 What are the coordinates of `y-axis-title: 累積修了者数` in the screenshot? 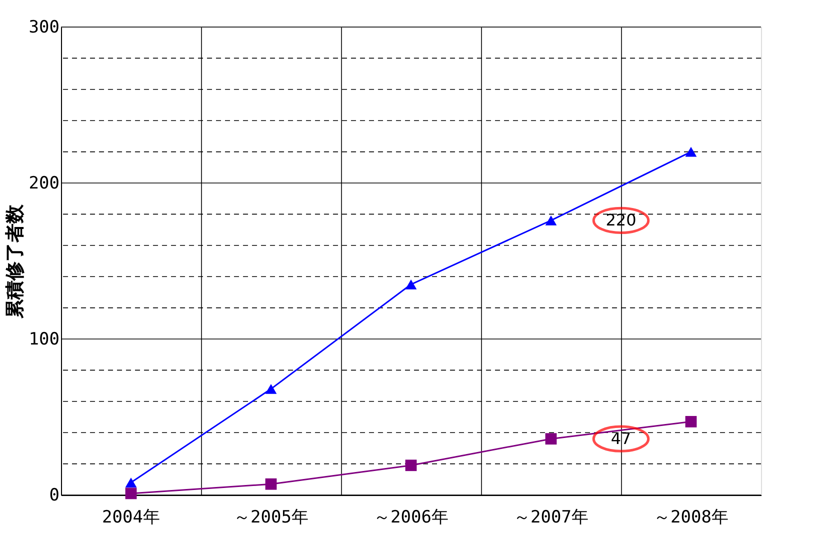 It's located at (15, 262).